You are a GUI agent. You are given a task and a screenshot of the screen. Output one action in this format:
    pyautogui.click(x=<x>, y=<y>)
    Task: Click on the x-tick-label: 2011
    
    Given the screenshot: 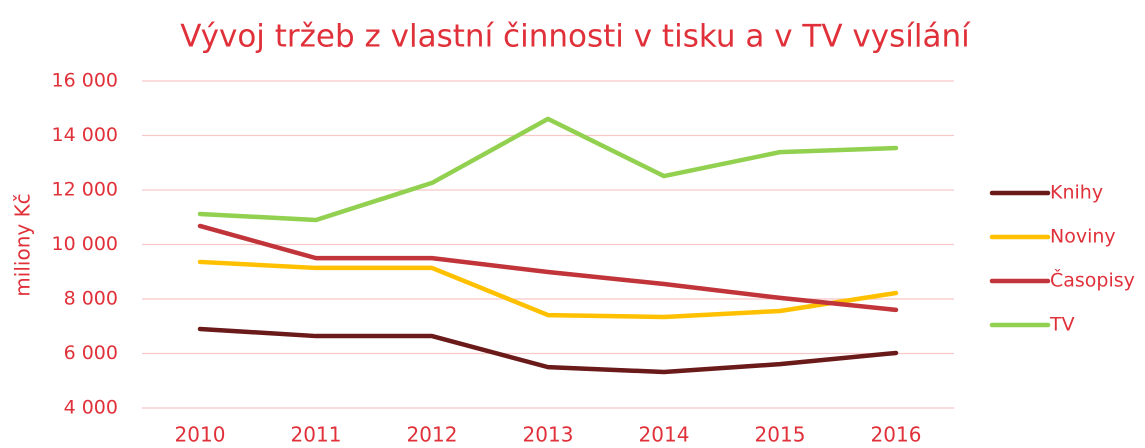 What is the action you would take?
    pyautogui.click(x=316, y=435)
    